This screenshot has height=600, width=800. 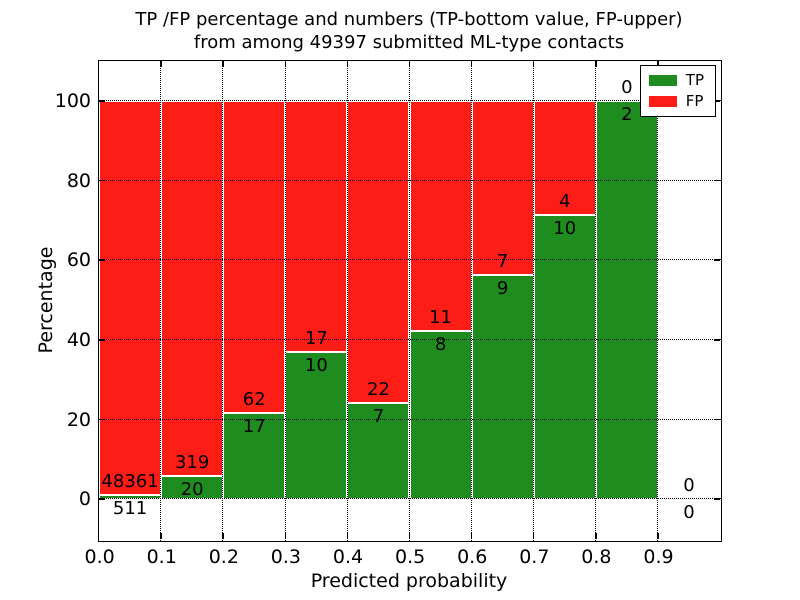 What do you see at coordinates (130, 508) in the screenshot?
I see `tp-count-label: 511` at bounding box center [130, 508].